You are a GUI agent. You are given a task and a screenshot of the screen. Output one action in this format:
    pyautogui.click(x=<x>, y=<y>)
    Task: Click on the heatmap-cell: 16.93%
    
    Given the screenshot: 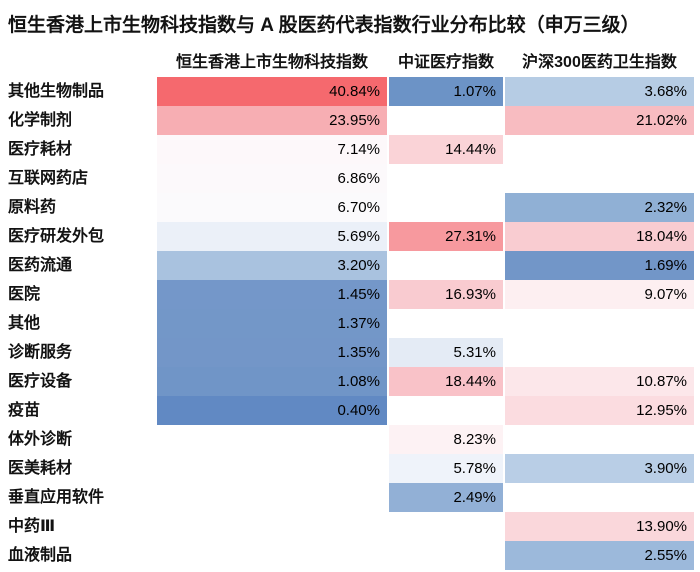 What is the action you would take?
    pyautogui.click(x=446, y=294)
    